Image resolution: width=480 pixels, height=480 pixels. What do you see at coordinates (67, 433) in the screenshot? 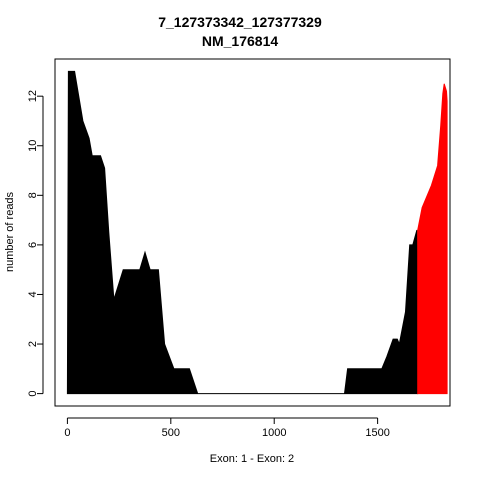
I see `x-tick-label: 0` at bounding box center [67, 433].